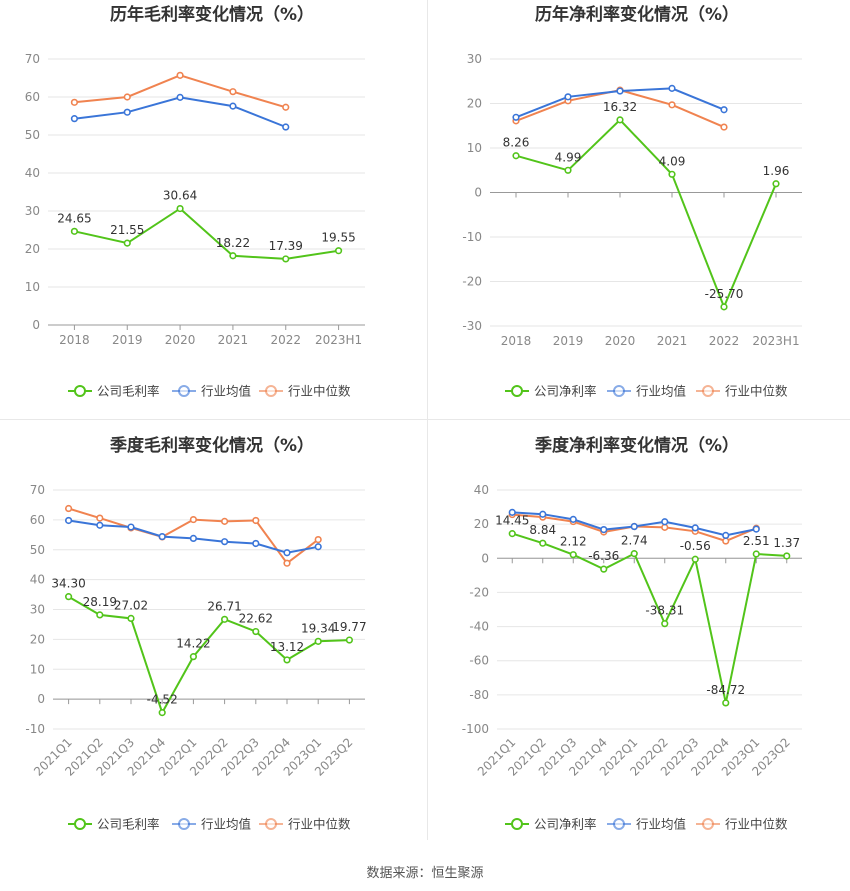  I want to click on y-tick-label: 60, so click(32, 97).